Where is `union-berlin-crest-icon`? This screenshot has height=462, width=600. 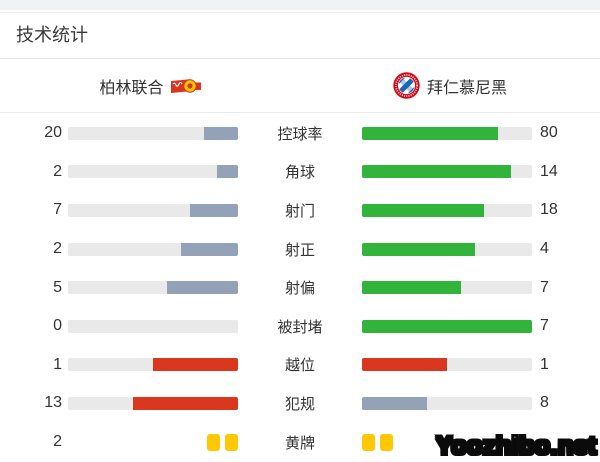 union-berlin-crest-icon is located at coordinates (185, 85).